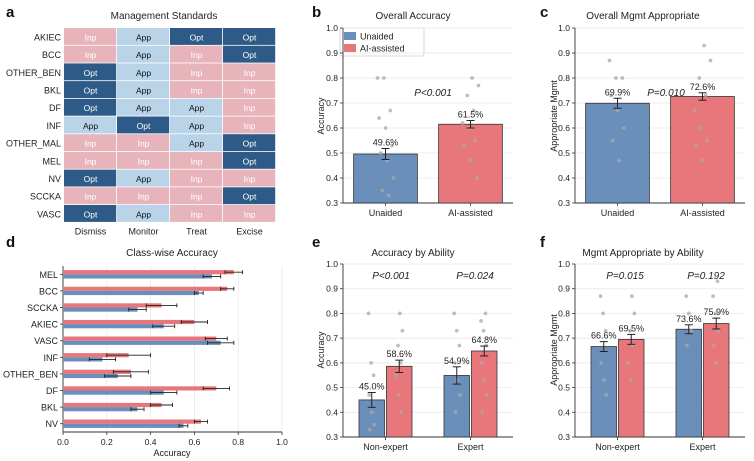  What do you see at coordinates (316, 242) in the screenshot?
I see `panel-label-e: e` at bounding box center [316, 242].